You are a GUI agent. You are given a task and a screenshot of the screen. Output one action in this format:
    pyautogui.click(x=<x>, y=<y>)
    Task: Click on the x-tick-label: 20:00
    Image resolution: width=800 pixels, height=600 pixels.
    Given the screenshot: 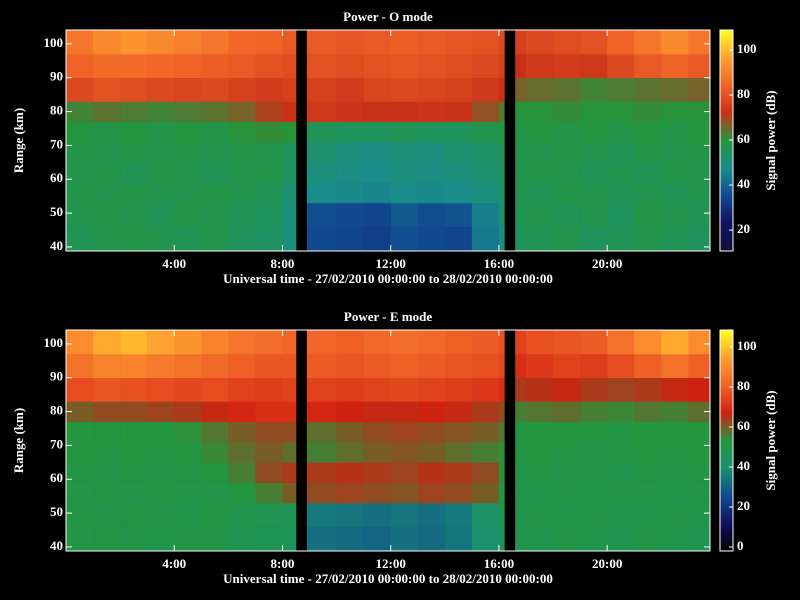 What is the action you would take?
    pyautogui.click(x=607, y=563)
    